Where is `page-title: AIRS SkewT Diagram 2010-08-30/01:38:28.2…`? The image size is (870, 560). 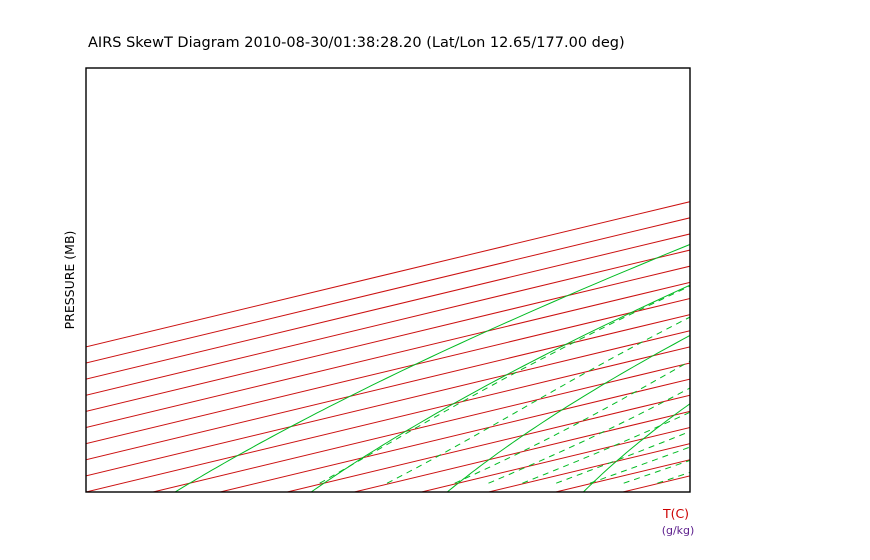 page-title: AIRS SkewT Diagram 2010-08-30/01:38:28.2… is located at coordinates (356, 43).